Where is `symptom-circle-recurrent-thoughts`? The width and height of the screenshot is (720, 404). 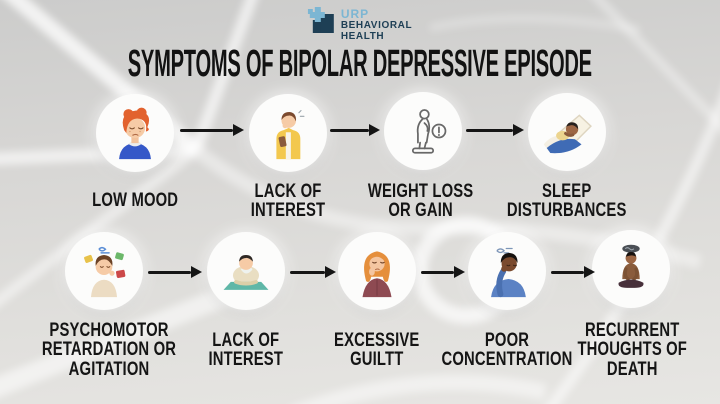
symptom-circle-recurrent-thoughts is located at coordinates (631, 269).